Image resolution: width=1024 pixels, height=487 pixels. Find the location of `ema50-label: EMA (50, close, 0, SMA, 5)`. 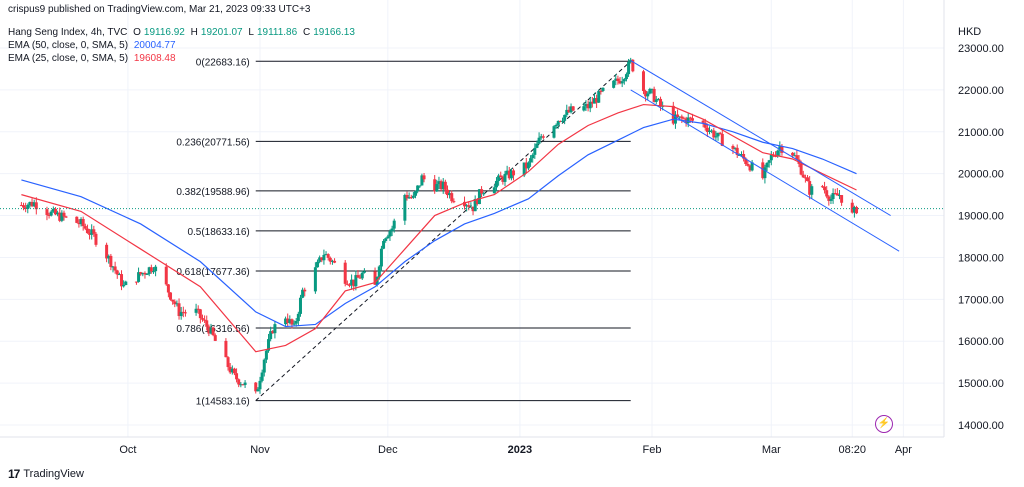

ema50-label: EMA (50, close, 0, SMA, 5) is located at coordinates (68, 45).